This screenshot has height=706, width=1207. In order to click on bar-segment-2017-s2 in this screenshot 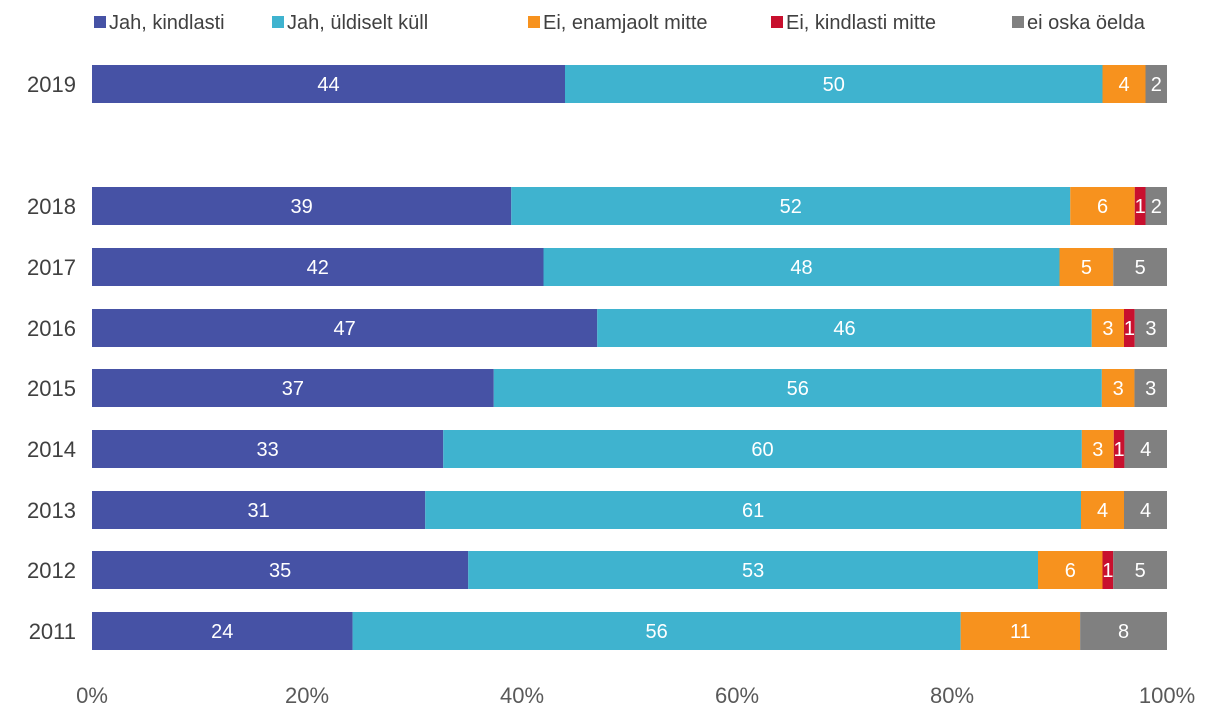, I will do `click(801, 267)`.